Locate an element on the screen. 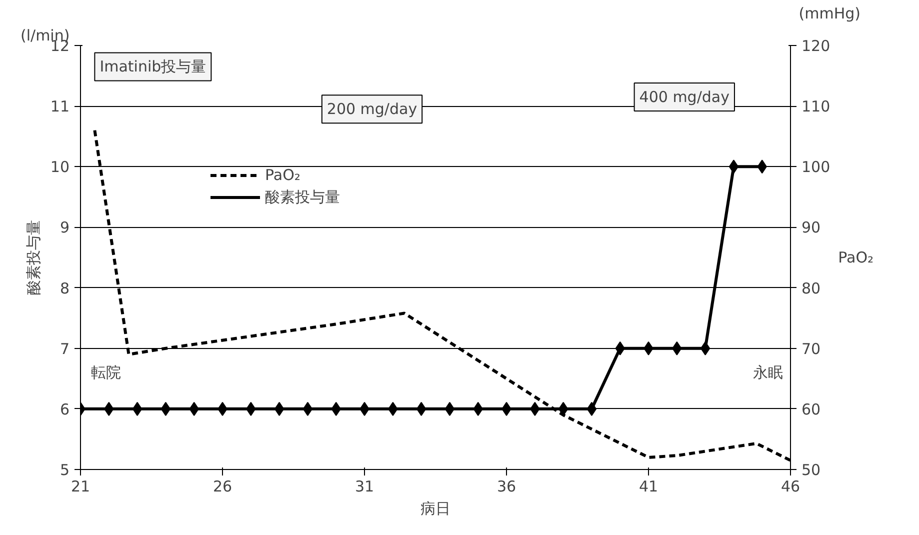  legend-label: PaO₂ is located at coordinates (282, 175).